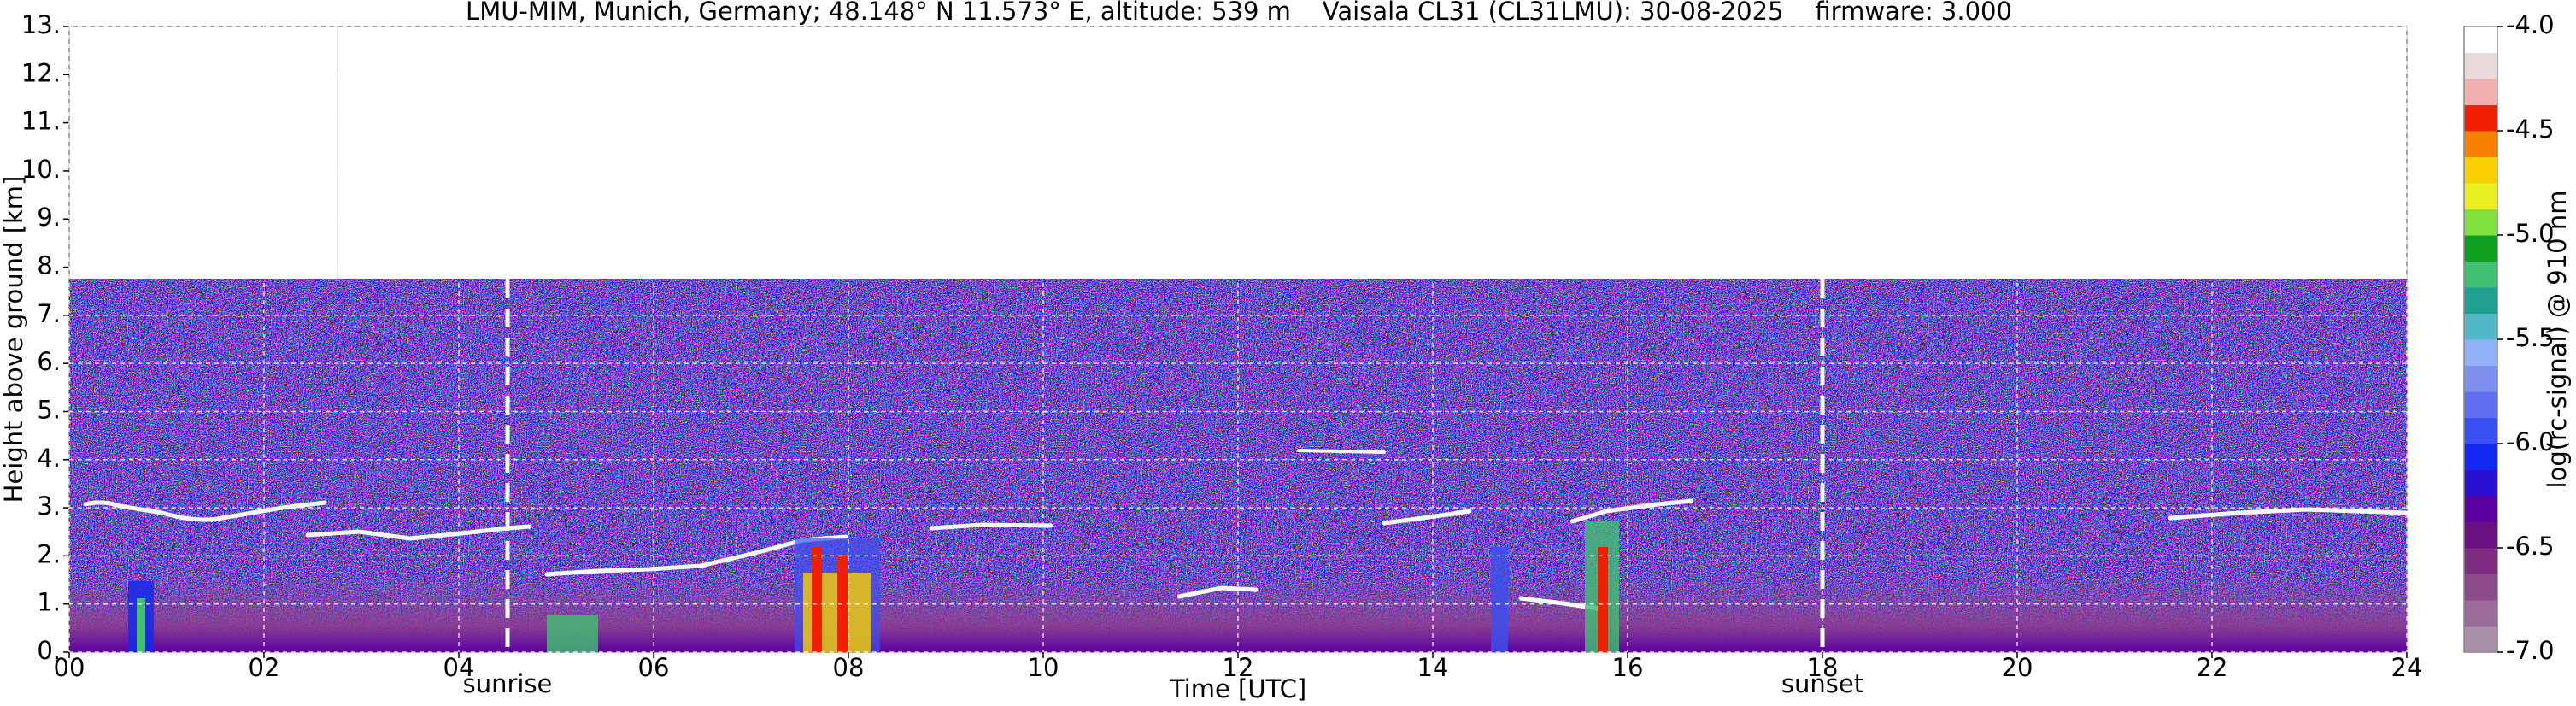  I want to click on x-tick-label: 12, so click(1238, 667).